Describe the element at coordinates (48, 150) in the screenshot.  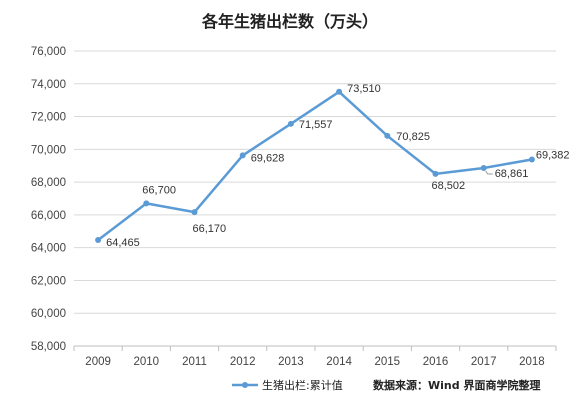
I see `y-tick-label: 70,000` at that location.